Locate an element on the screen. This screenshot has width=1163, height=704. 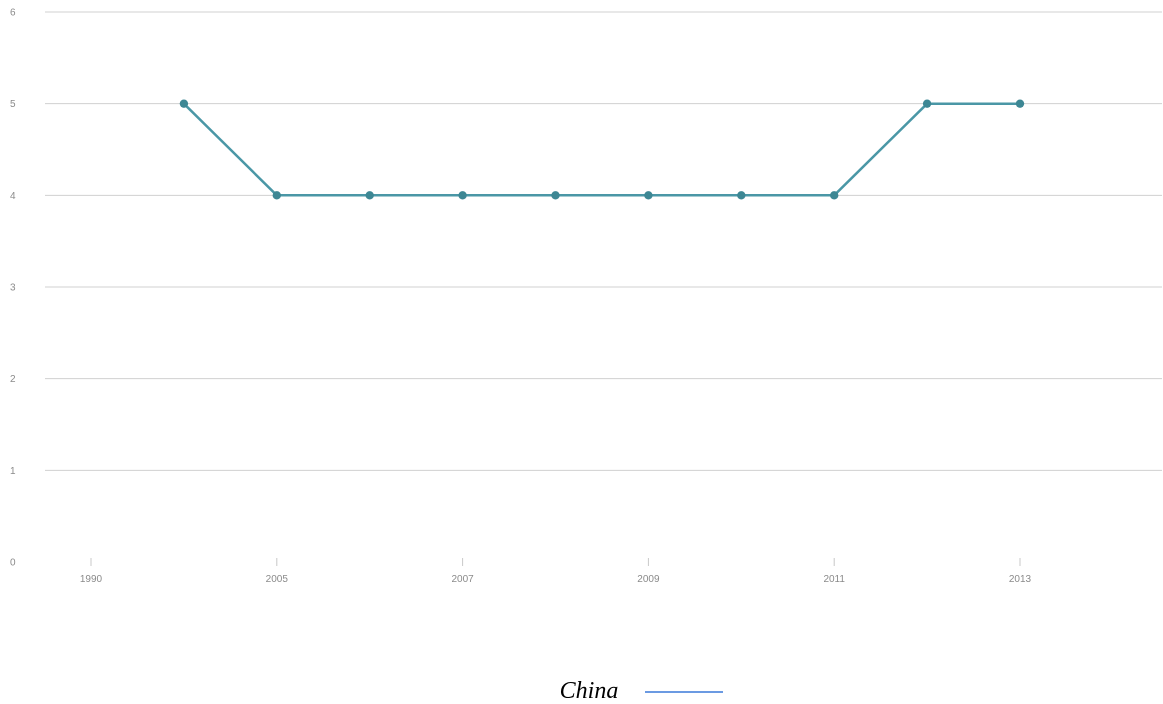
series-layer is located at coordinates (602, 149).